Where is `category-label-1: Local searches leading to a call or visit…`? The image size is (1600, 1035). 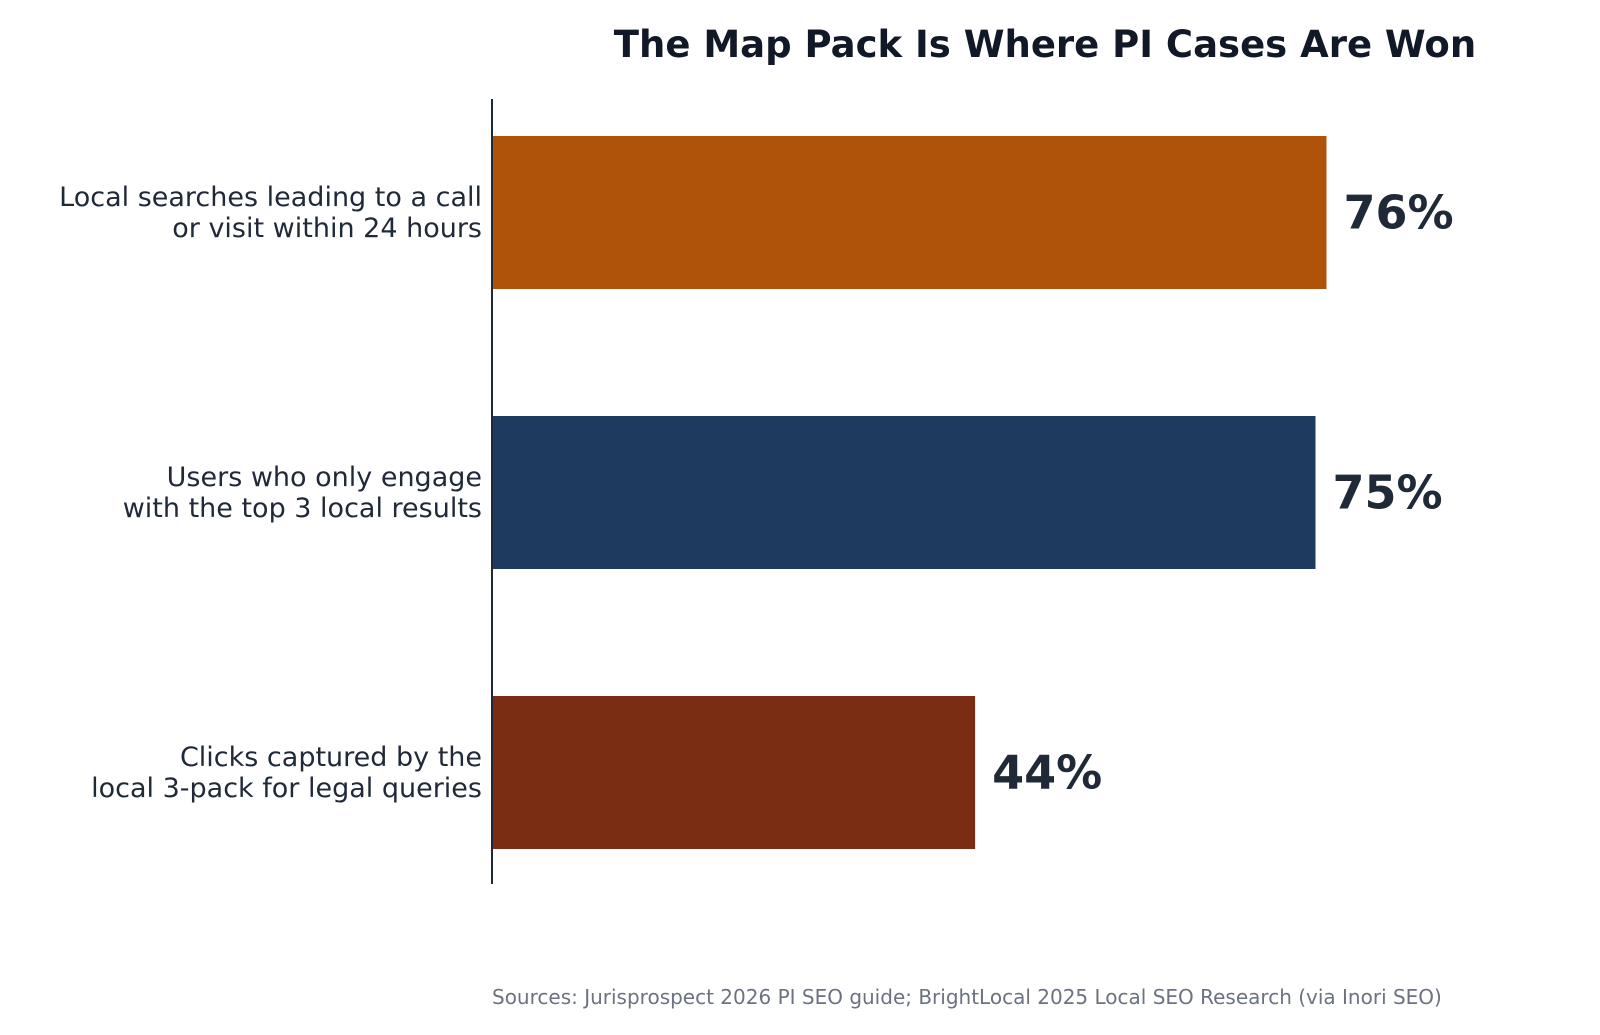 category-label-1: Local searches leading to a call or visit… is located at coordinates (270, 213).